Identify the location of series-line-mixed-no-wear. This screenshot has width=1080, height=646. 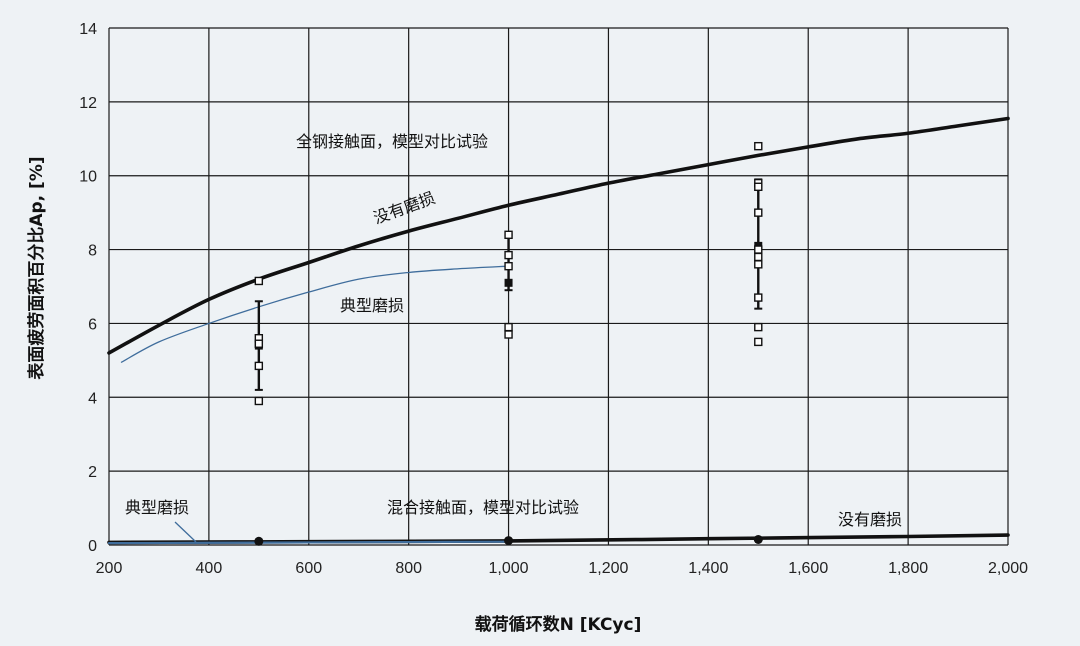
(558, 539).